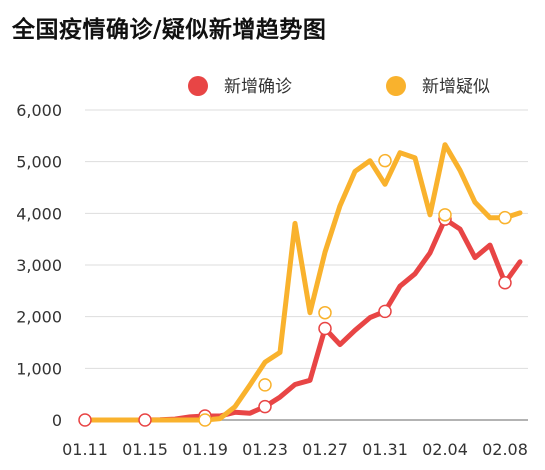 Image resolution: width=545 pixels, height=470 pixels. I want to click on legend-item-0: 新增确诊, so click(240, 86).